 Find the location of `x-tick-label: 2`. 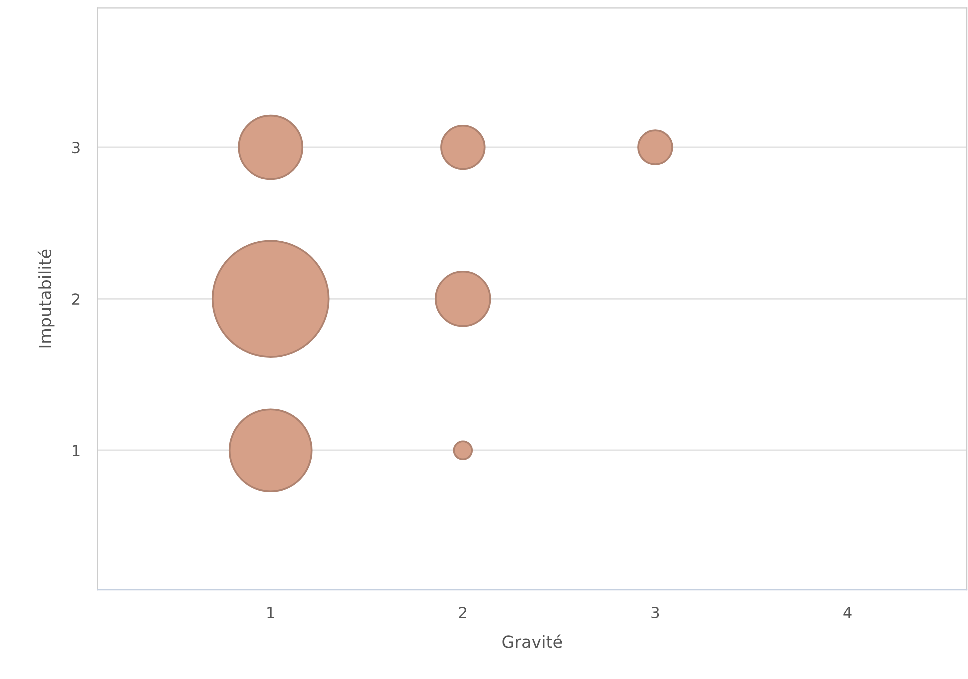

x-tick-label: 2 is located at coordinates (462, 612).